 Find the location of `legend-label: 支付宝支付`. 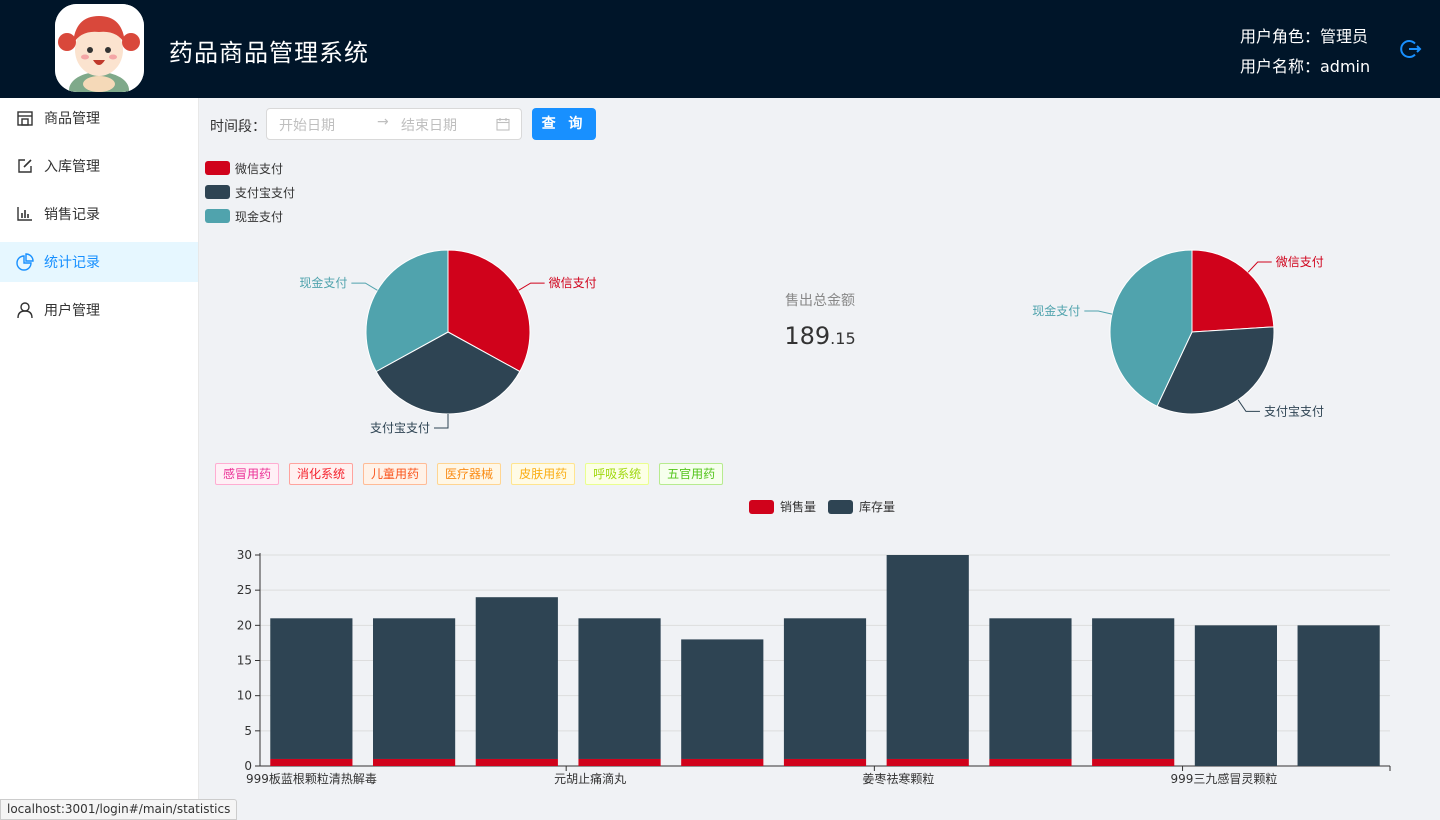

legend-label: 支付宝支付 is located at coordinates (265, 192).